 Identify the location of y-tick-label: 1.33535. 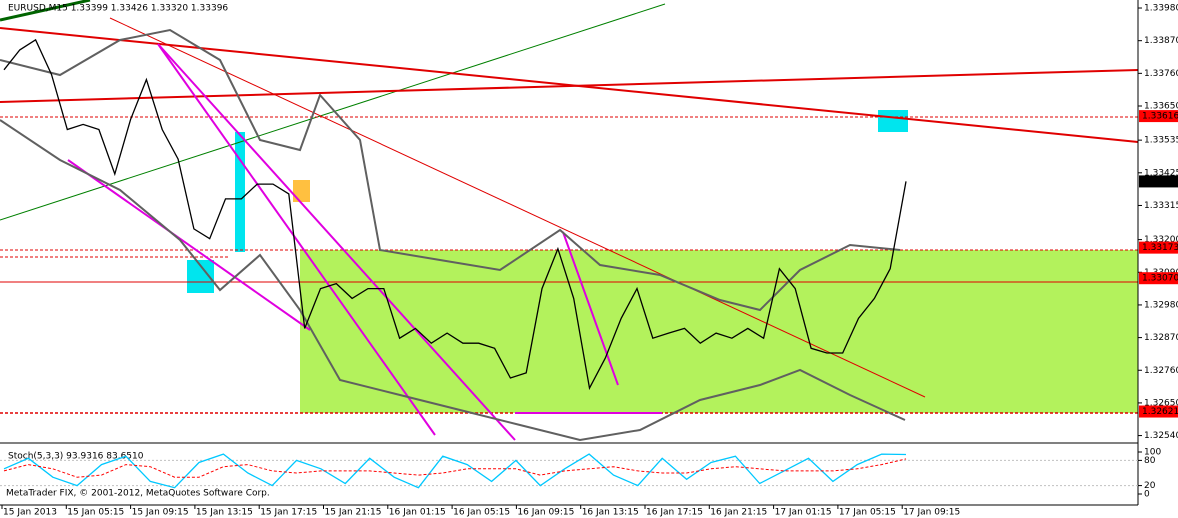
(1161, 141).